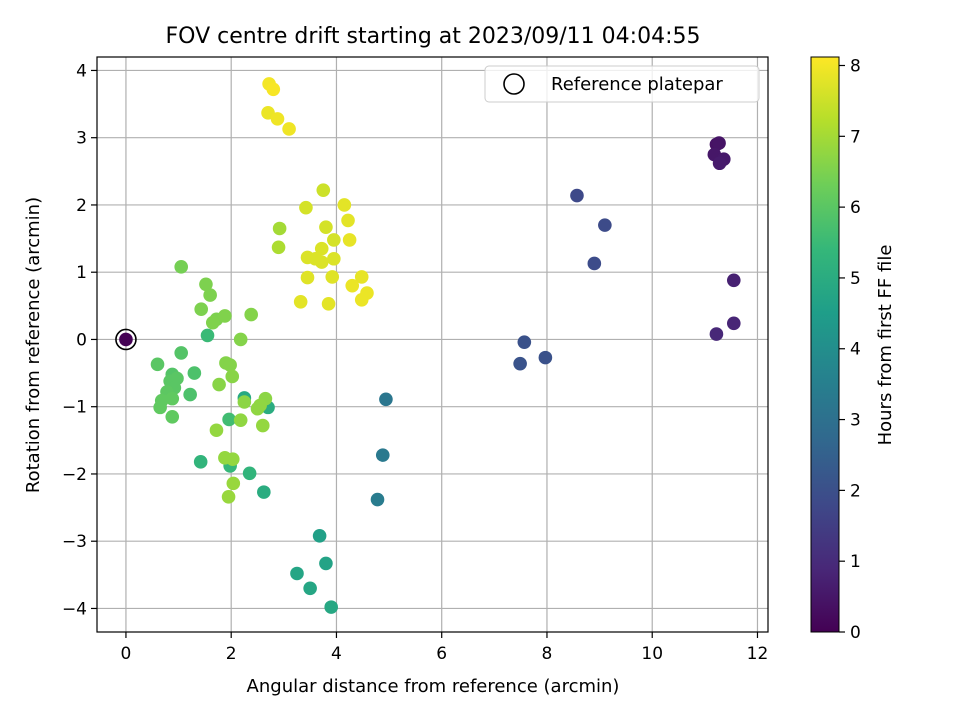 The image size is (960, 720). What do you see at coordinates (637, 84) in the screenshot?
I see `legend-reference-label: Reference platepar` at bounding box center [637, 84].